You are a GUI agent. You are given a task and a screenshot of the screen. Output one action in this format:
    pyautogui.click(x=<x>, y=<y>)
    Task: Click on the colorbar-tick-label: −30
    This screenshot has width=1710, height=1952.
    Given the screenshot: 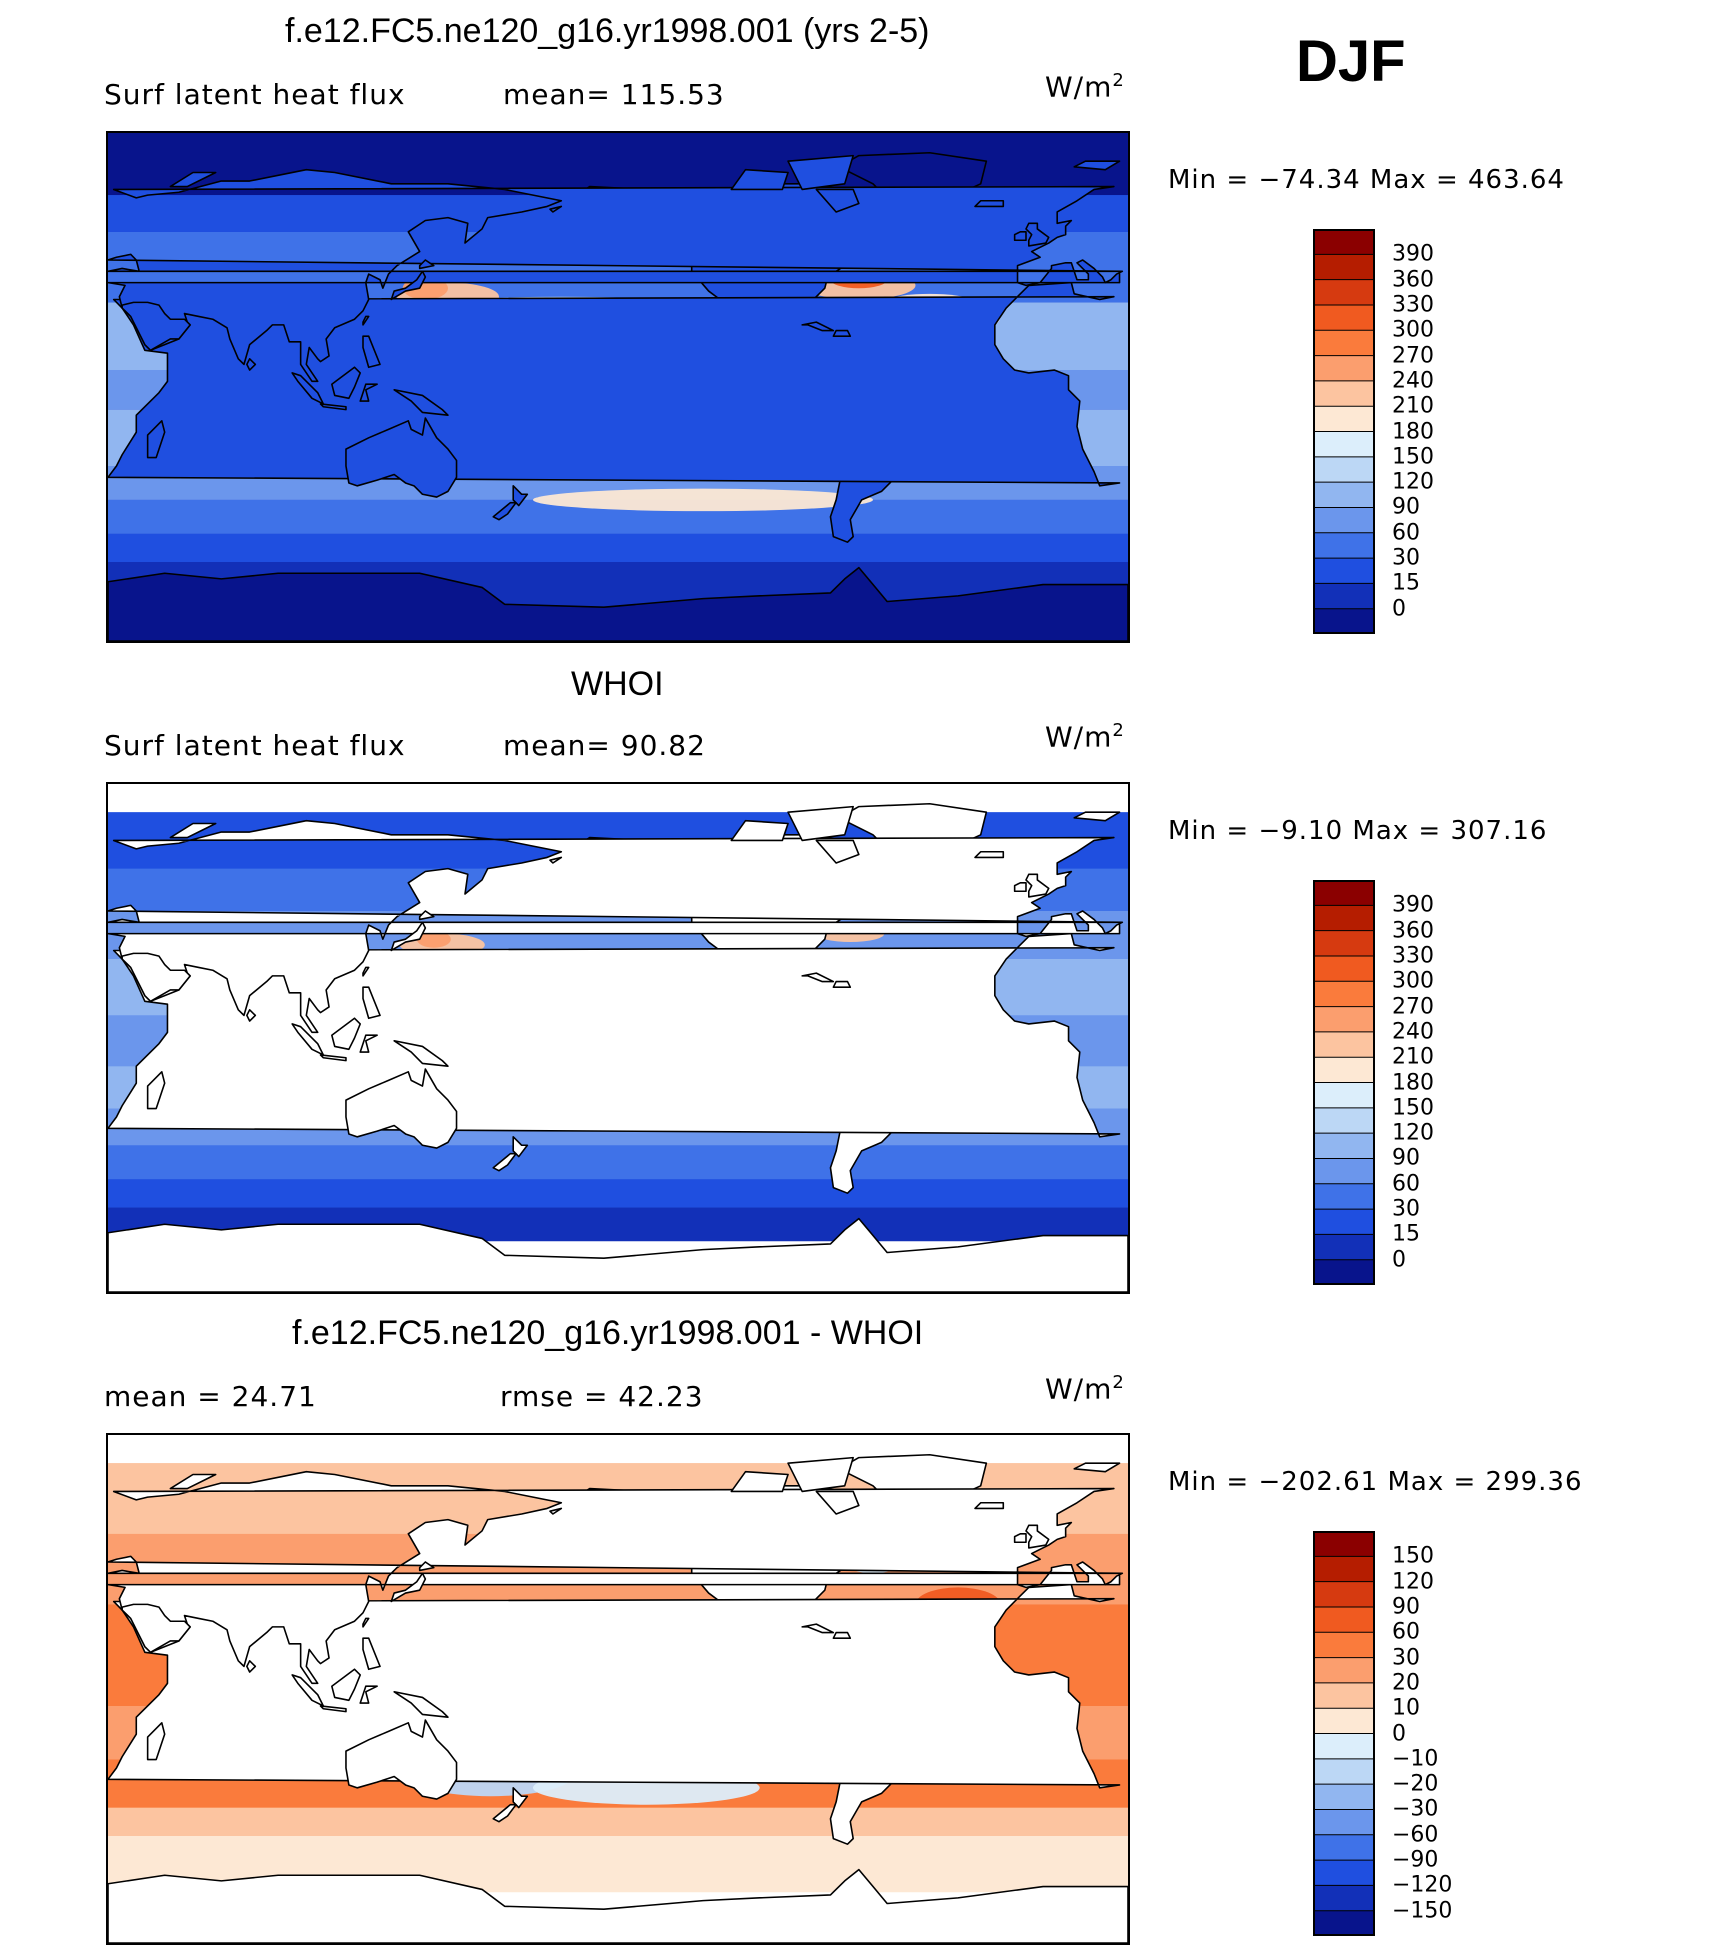 What is the action you would take?
    pyautogui.click(x=1415, y=1809)
    